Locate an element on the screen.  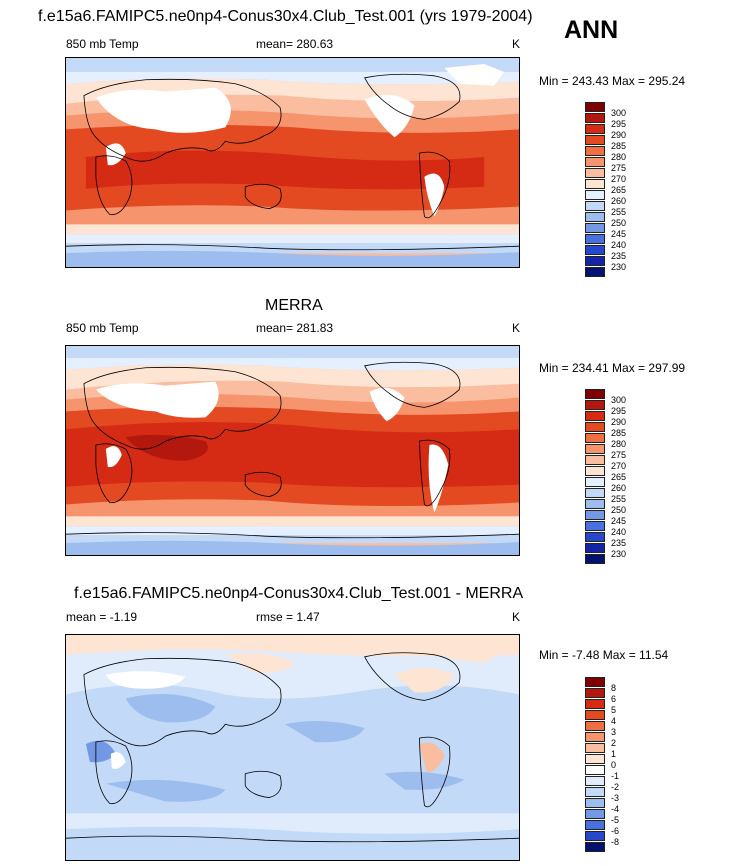
colorbar-label: -4 is located at coordinates (615, 809).